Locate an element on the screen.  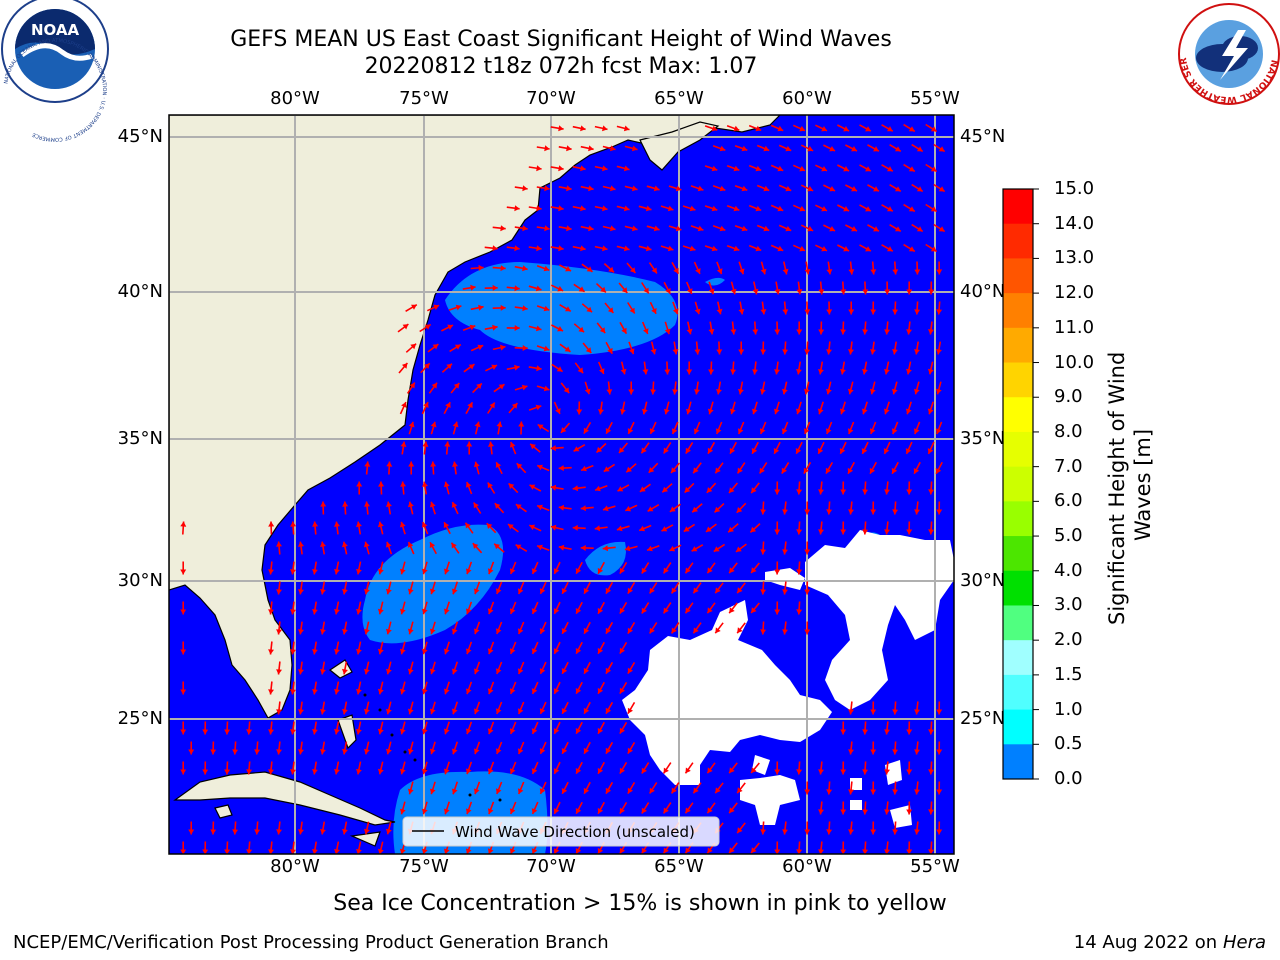
colorbar-title-line1: Significant Height of Wind is located at coordinates (1117, 488).